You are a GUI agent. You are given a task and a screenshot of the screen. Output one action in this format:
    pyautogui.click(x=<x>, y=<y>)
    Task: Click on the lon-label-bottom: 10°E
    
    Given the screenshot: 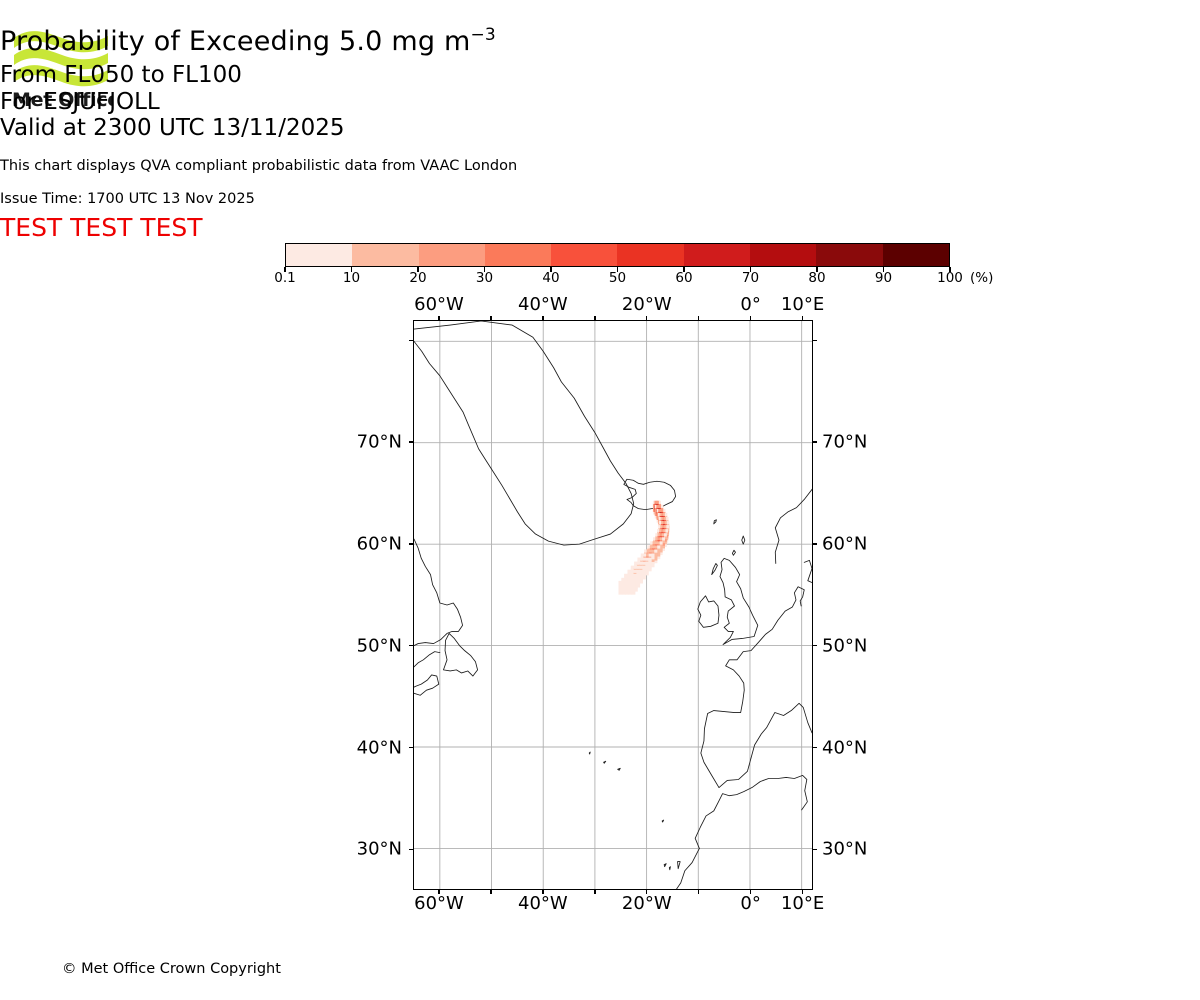 What is the action you would take?
    pyautogui.click(x=802, y=903)
    